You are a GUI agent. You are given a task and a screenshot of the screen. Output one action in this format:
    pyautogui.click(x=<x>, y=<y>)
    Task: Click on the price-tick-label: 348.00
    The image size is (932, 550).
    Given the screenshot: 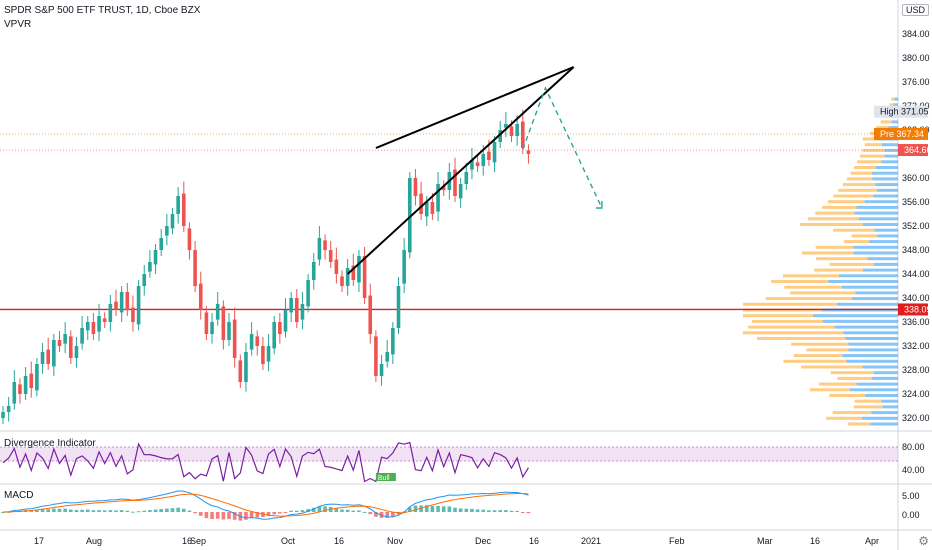 What is the action you would take?
    pyautogui.click(x=916, y=250)
    